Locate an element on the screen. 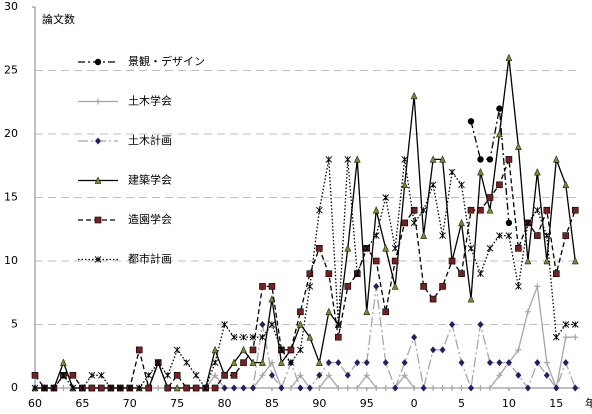 This screenshot has height=414, width=592. legend-label: 景観・デザイン is located at coordinates (166, 61).